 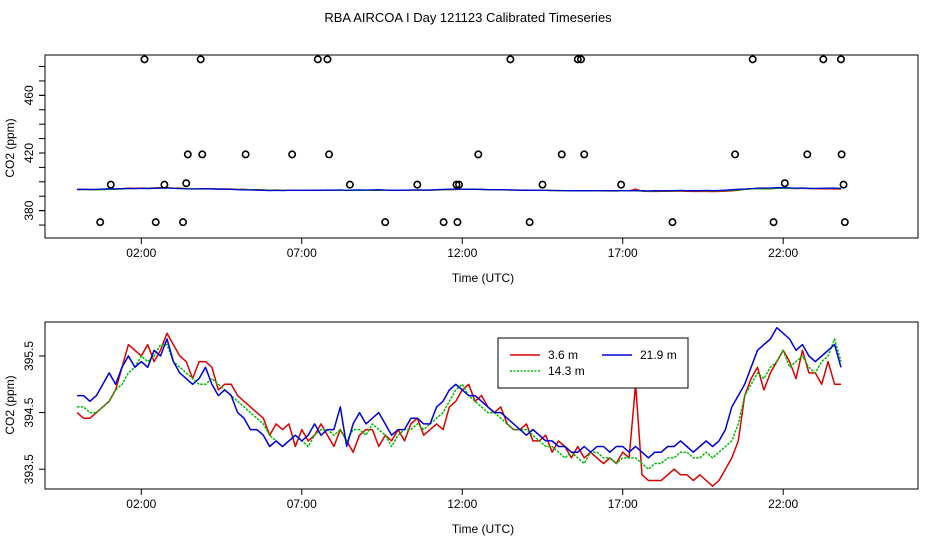 What do you see at coordinates (483, 529) in the screenshot?
I see `bottom-x-axis-label: Time (UTC)` at bounding box center [483, 529].